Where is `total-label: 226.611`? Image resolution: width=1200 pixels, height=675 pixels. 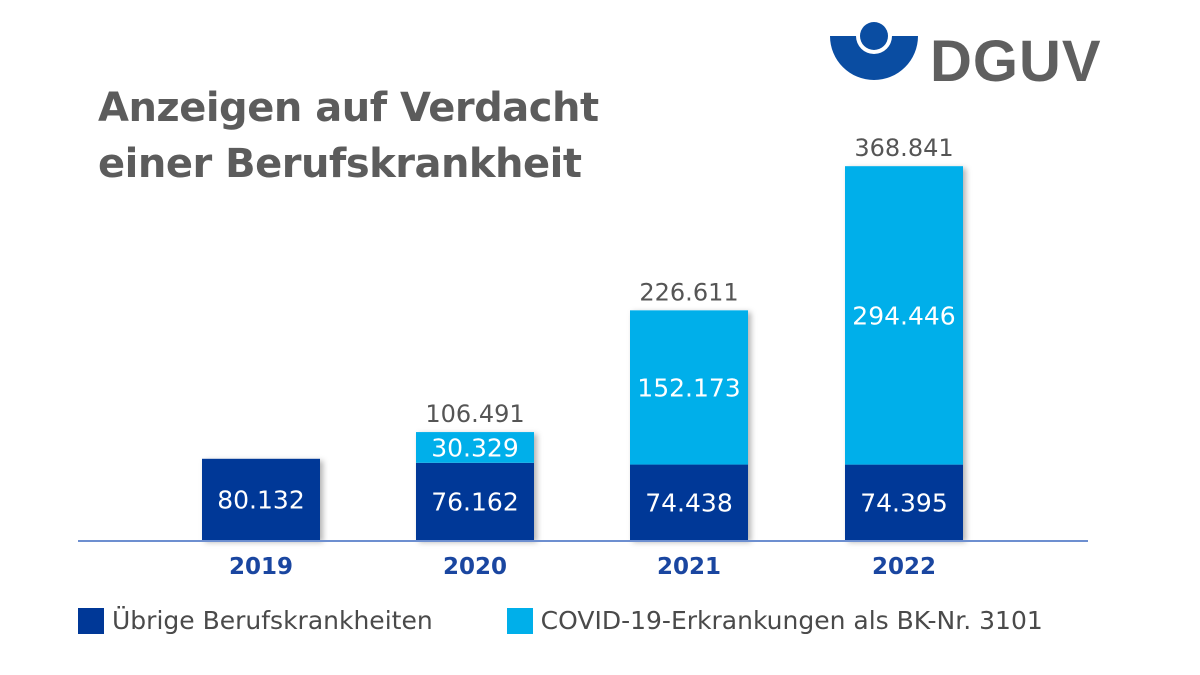 total-label: 226.611 is located at coordinates (688, 292).